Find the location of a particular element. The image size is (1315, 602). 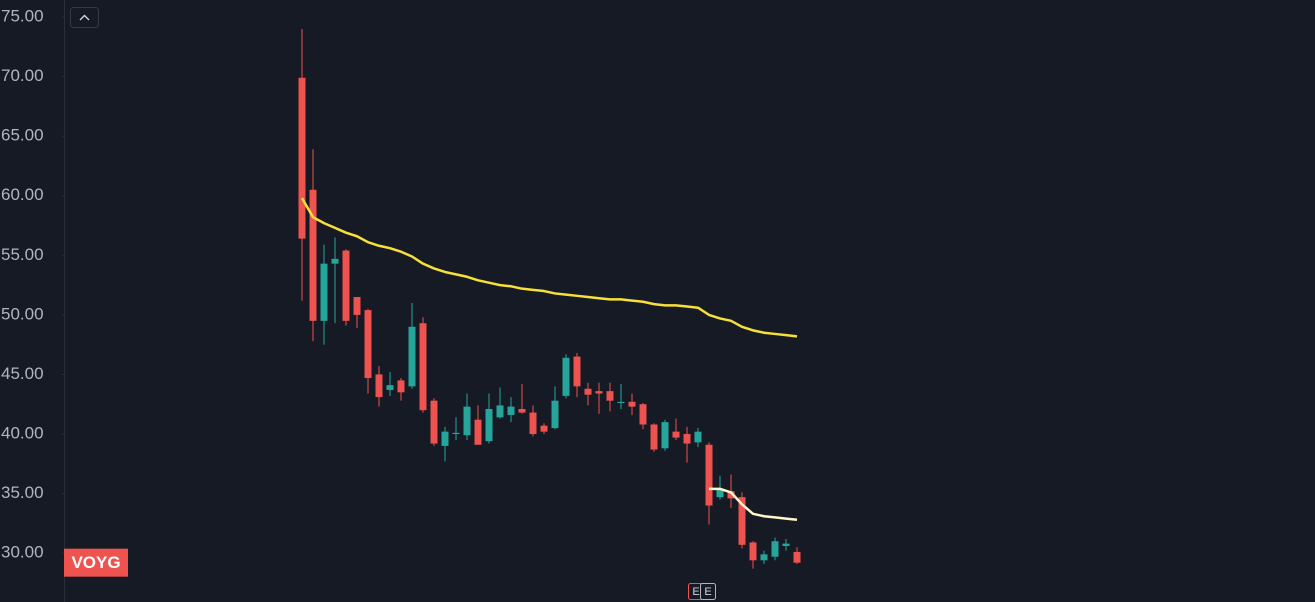

button-frame is located at coordinates (84, 17).